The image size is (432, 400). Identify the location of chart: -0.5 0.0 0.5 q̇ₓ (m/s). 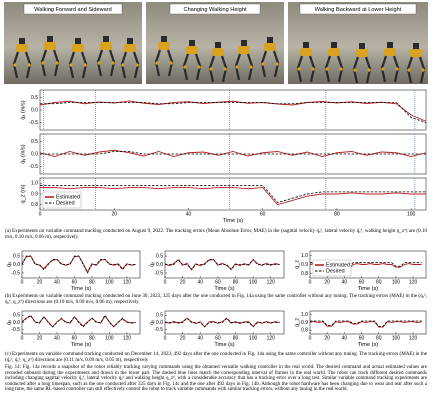
(223, 110).